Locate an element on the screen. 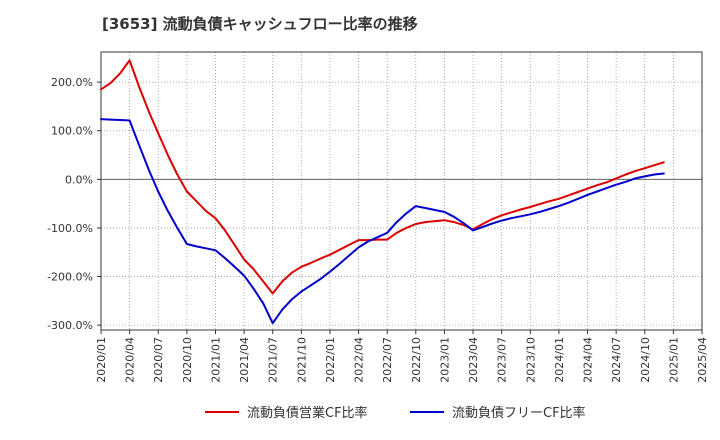  x-tick-label: 2025/01 is located at coordinates (673, 360).